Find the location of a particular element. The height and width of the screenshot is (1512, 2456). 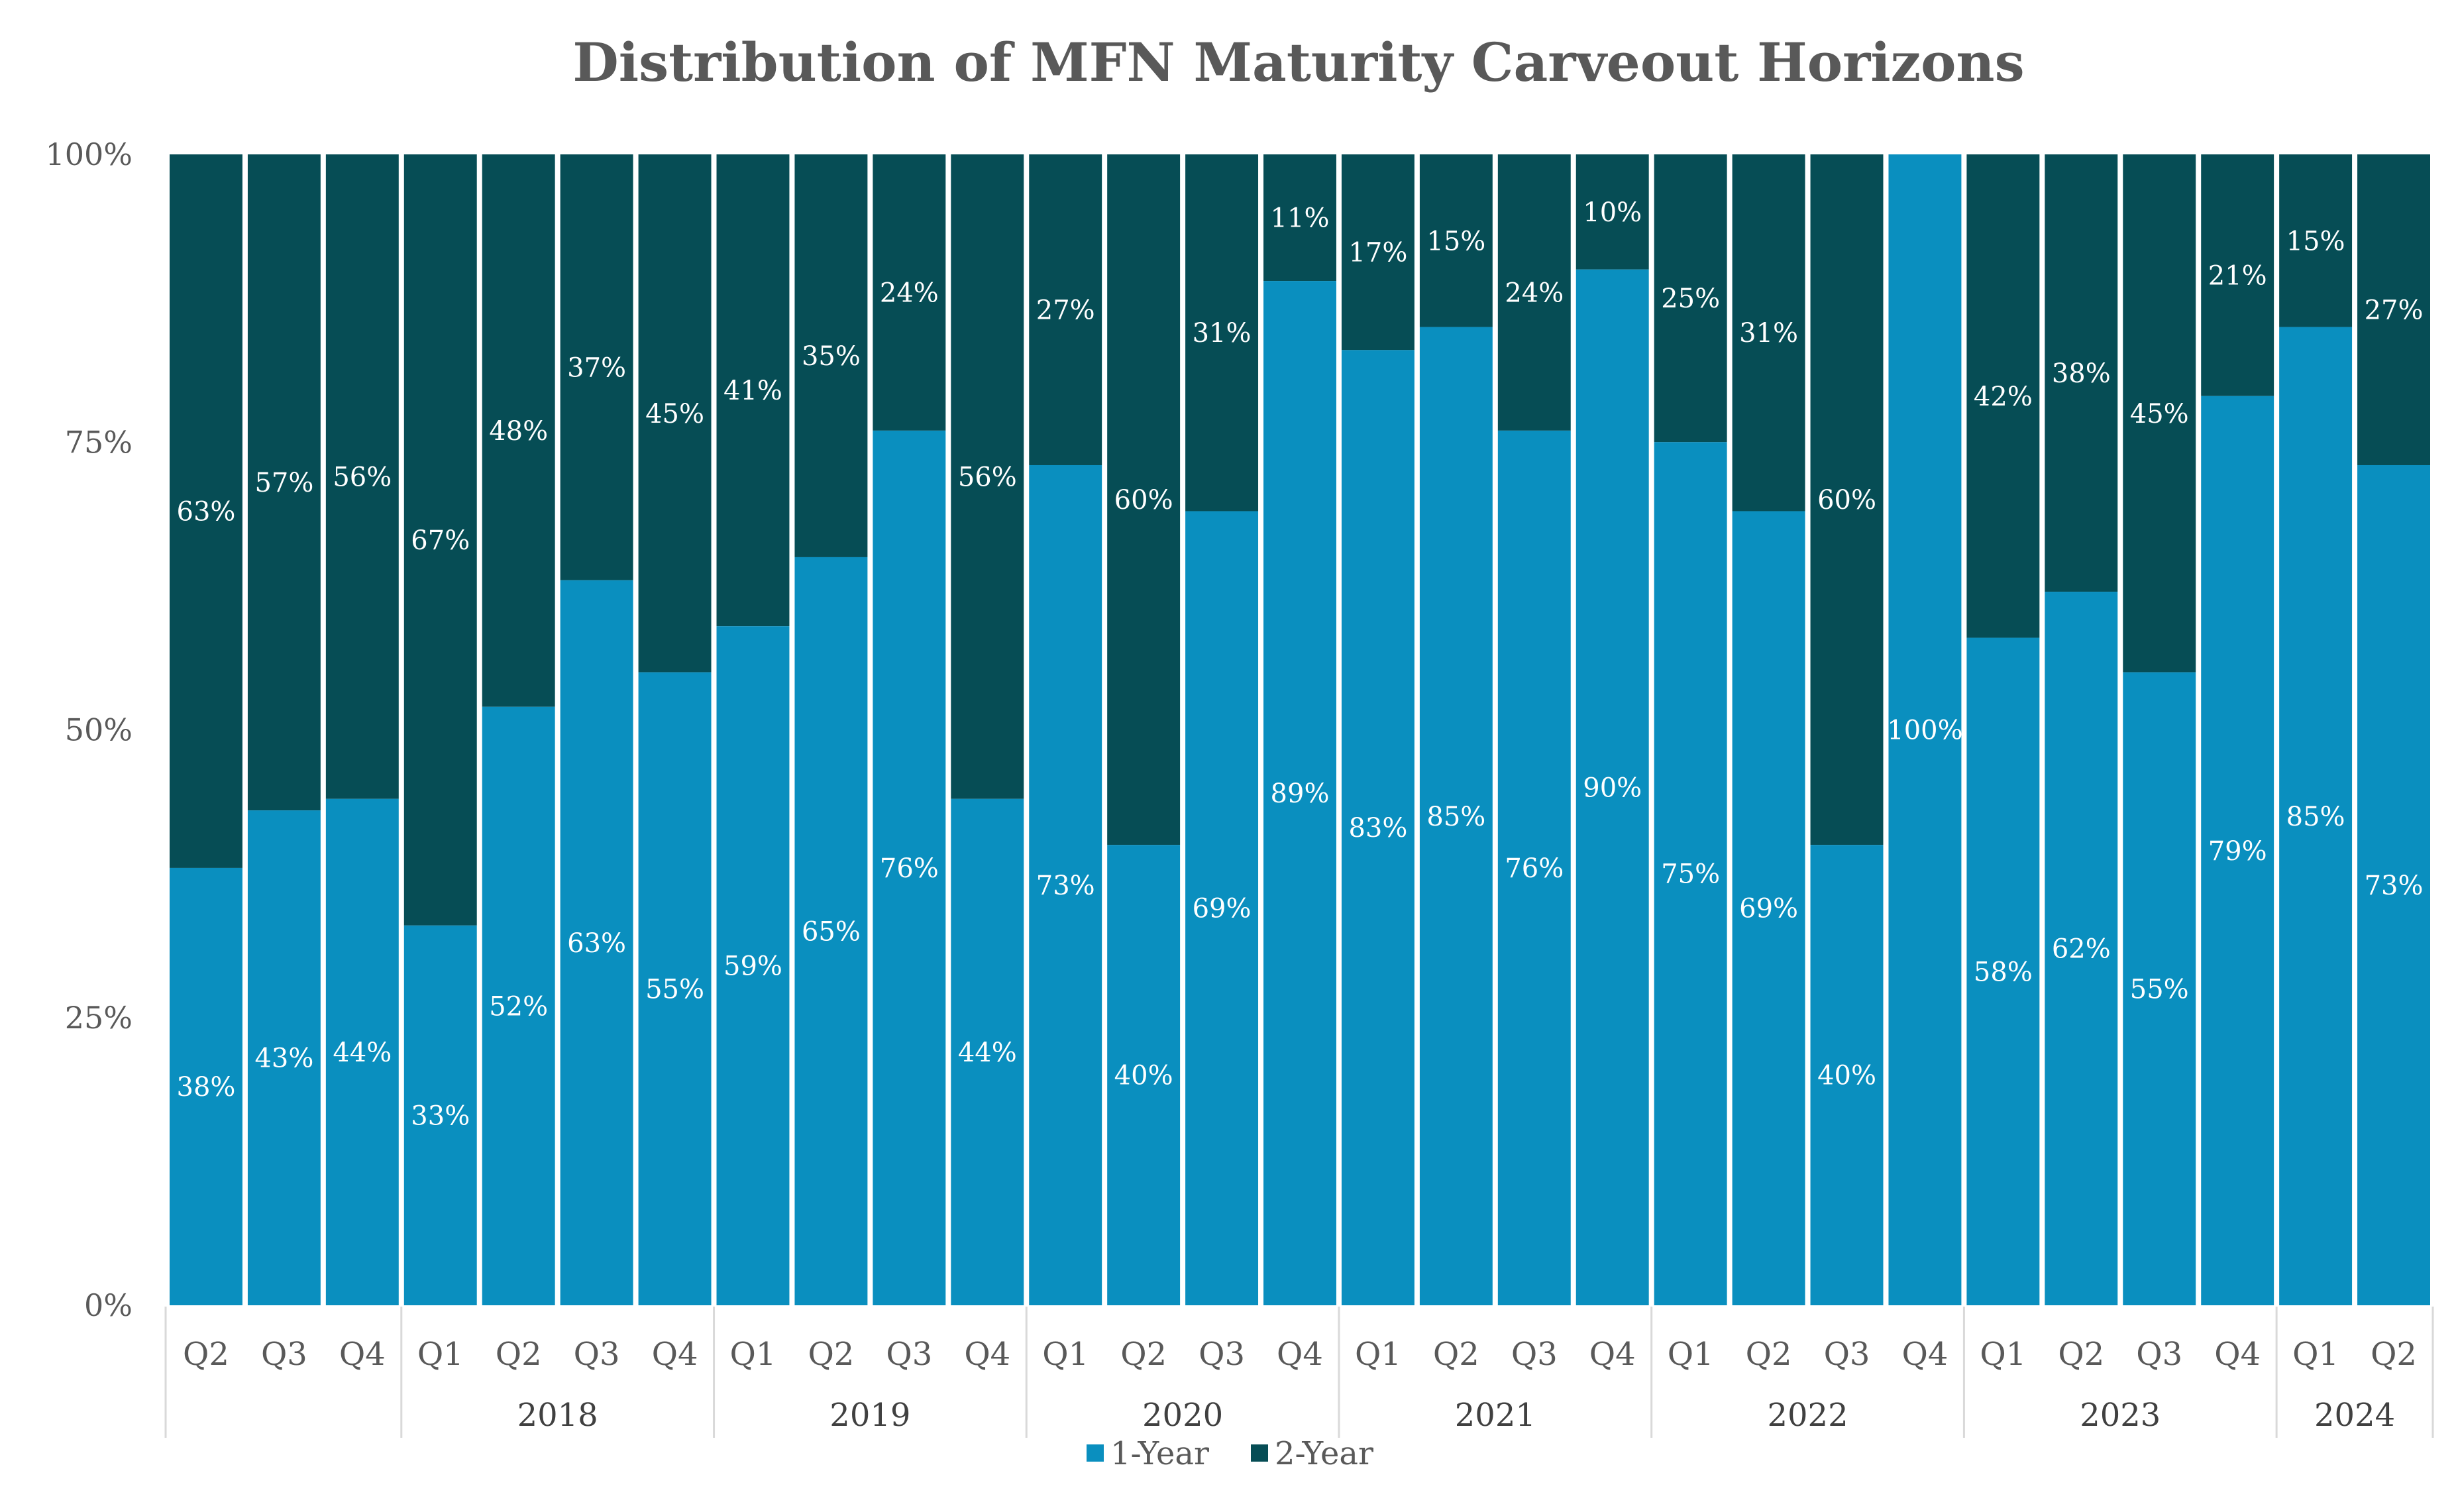

data-label-1-year: 75% is located at coordinates (1690, 874).